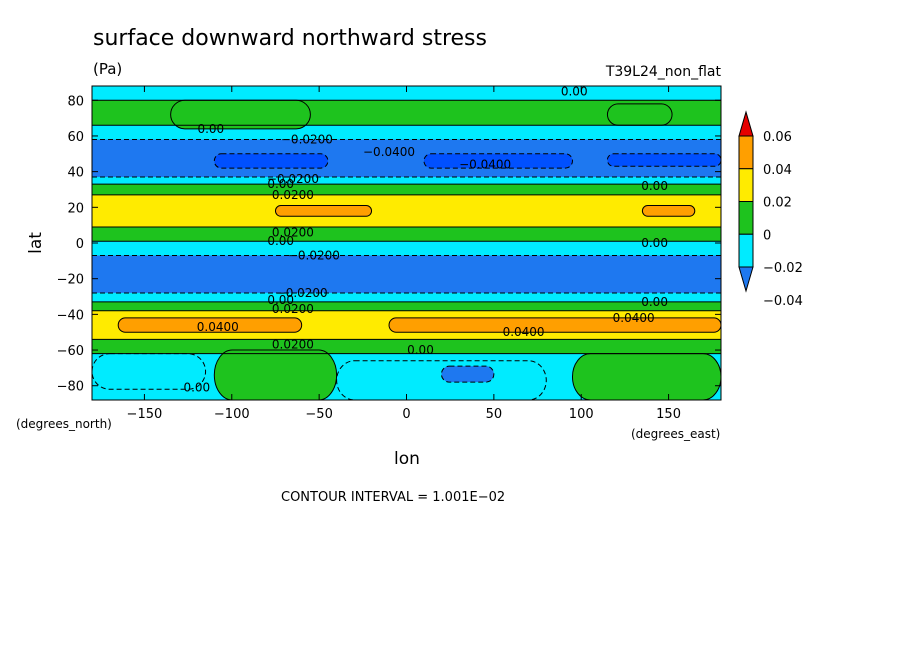  What do you see at coordinates (420, 350) in the screenshot?
I see `contour-label-21: 0.00` at bounding box center [420, 350].